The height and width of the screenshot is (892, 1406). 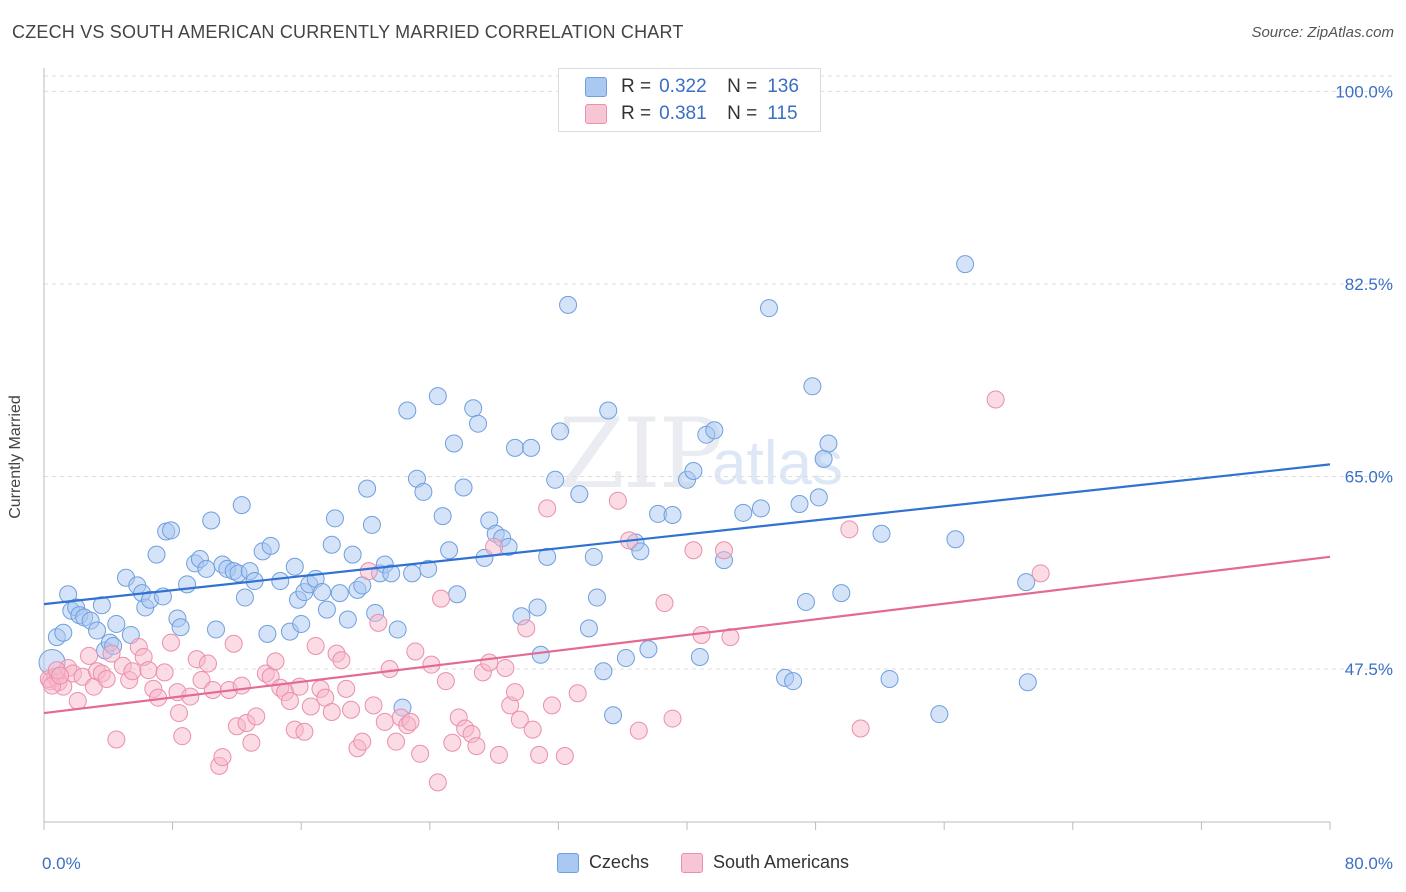 I want to click on legend-label-south-americans: South Americans, so click(x=781, y=862).